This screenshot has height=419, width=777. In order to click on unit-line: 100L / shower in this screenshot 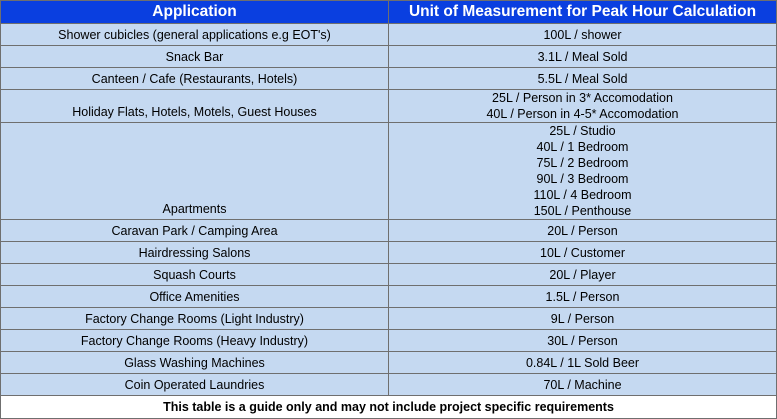, I will do `click(582, 34)`.